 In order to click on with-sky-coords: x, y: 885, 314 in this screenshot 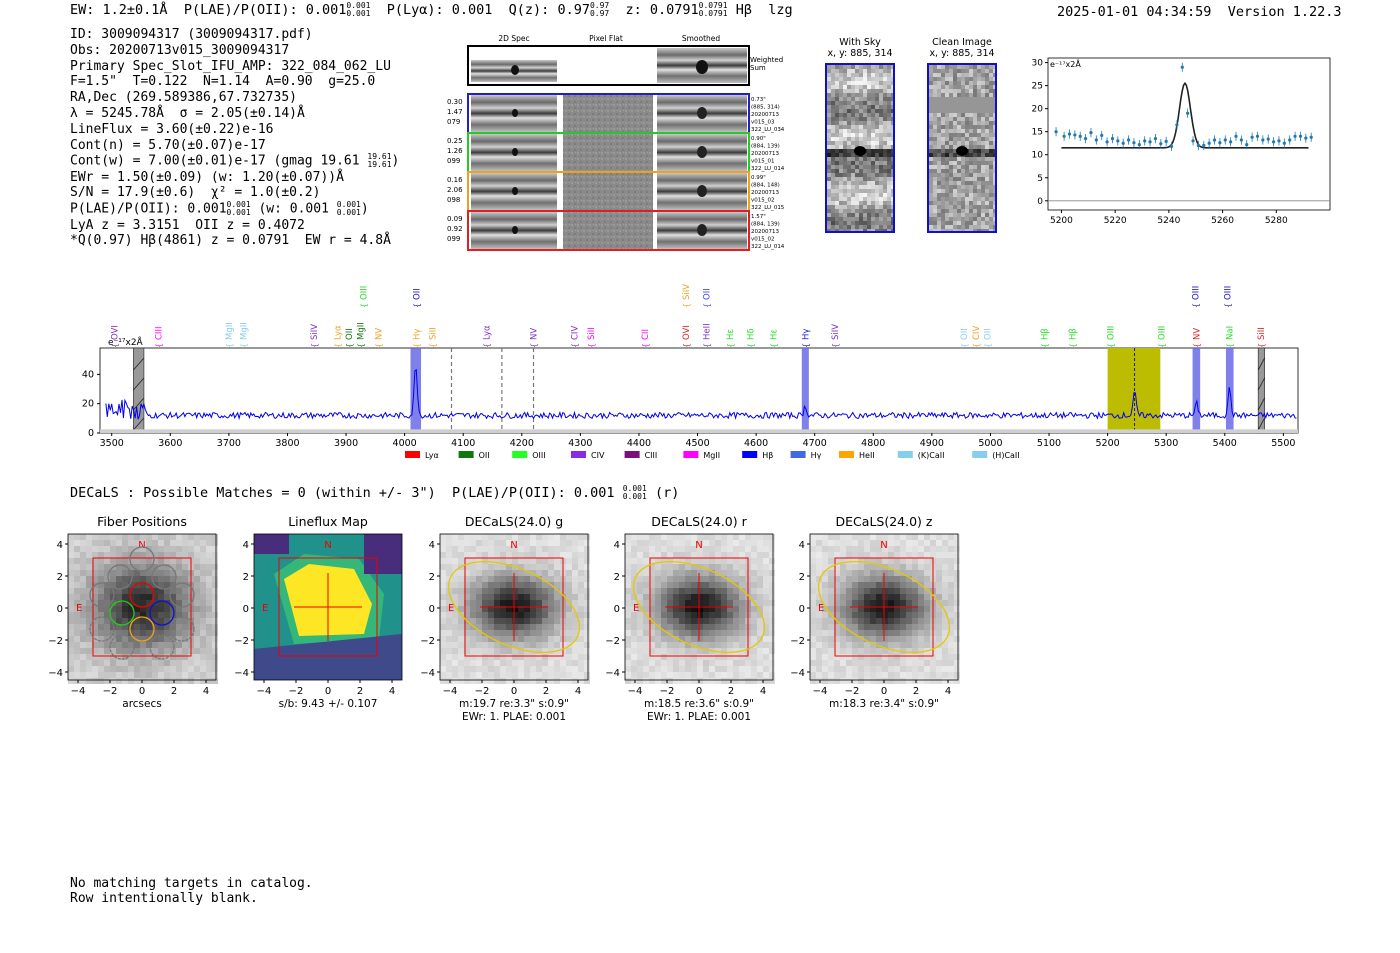, I will do `click(860, 53)`.